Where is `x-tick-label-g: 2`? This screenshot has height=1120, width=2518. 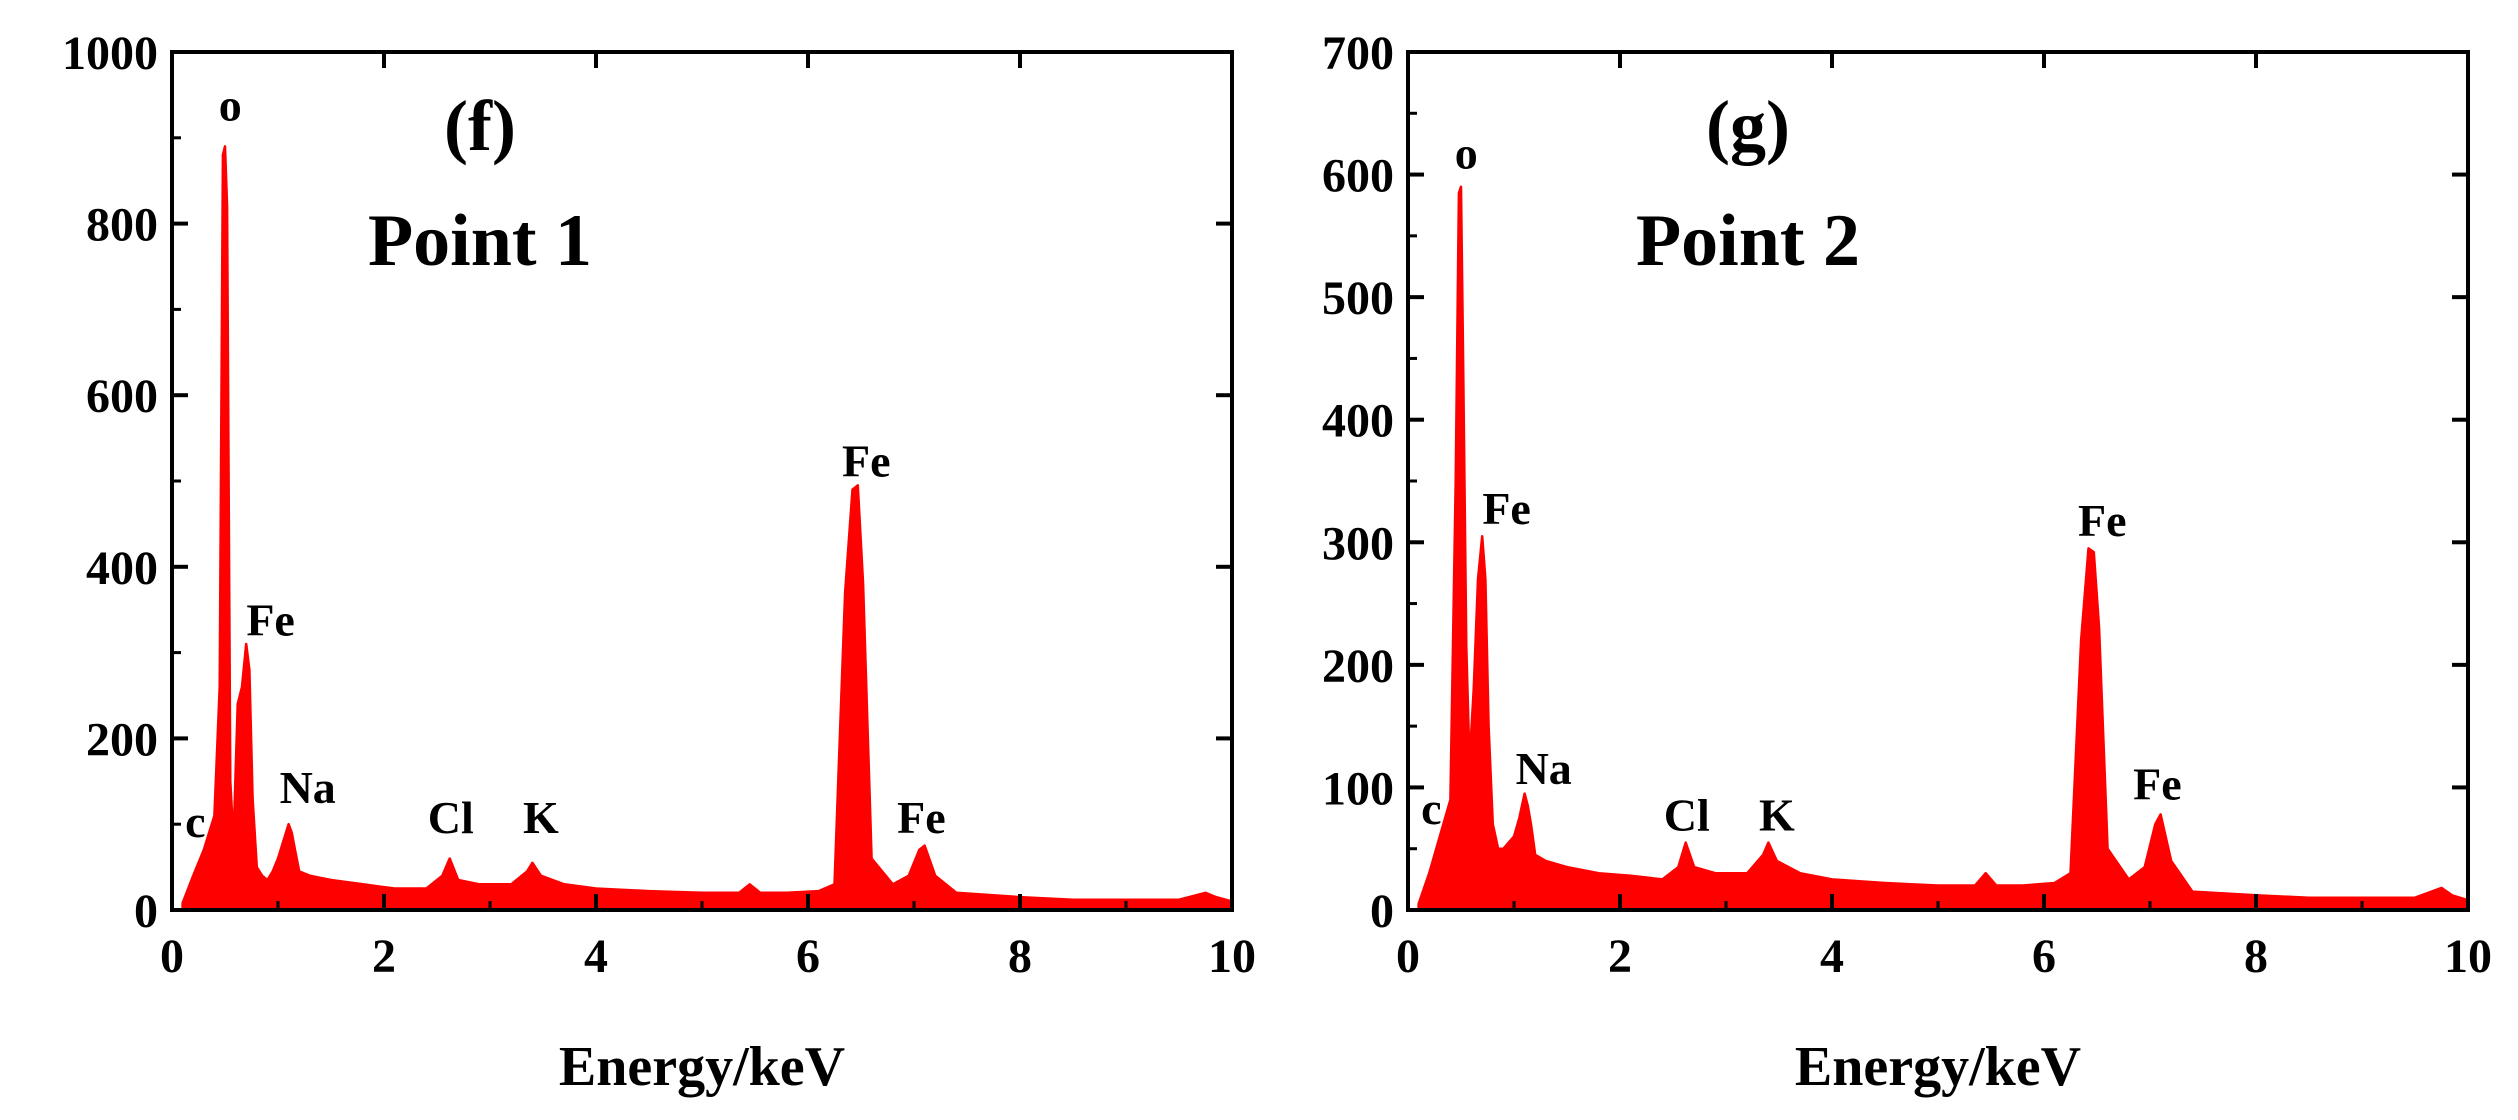 x-tick-label-g: 2 is located at coordinates (1620, 956).